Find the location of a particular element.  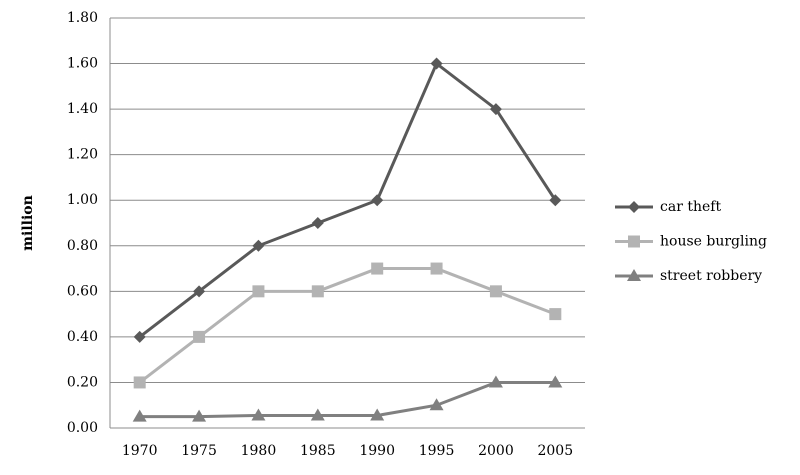

y-tick-label: 0.60 is located at coordinates (82, 291).